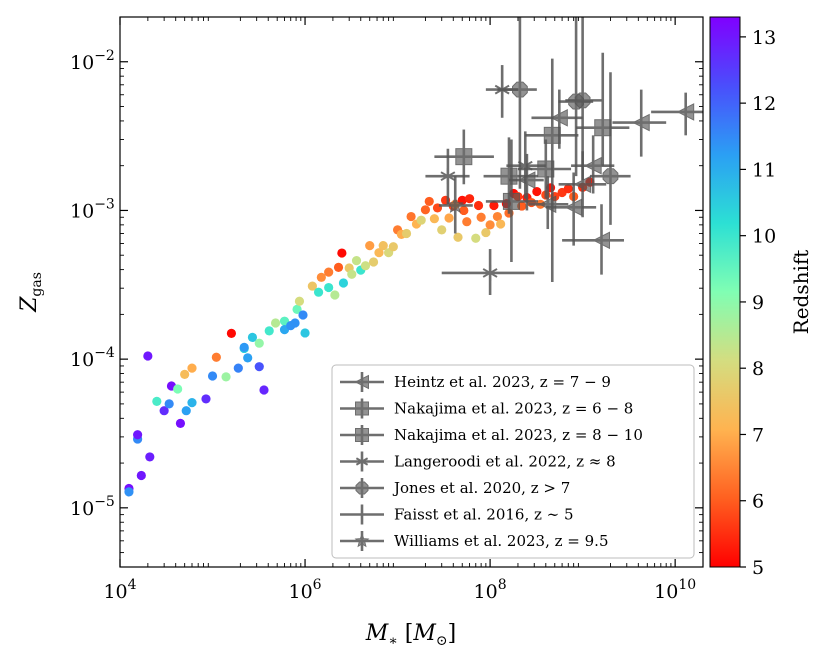 The width and height of the screenshot is (832, 660). What do you see at coordinates (484, 515) in the screenshot?
I see `legend-label: Faisst et al. 2016, z ∼ 5` at bounding box center [484, 515].